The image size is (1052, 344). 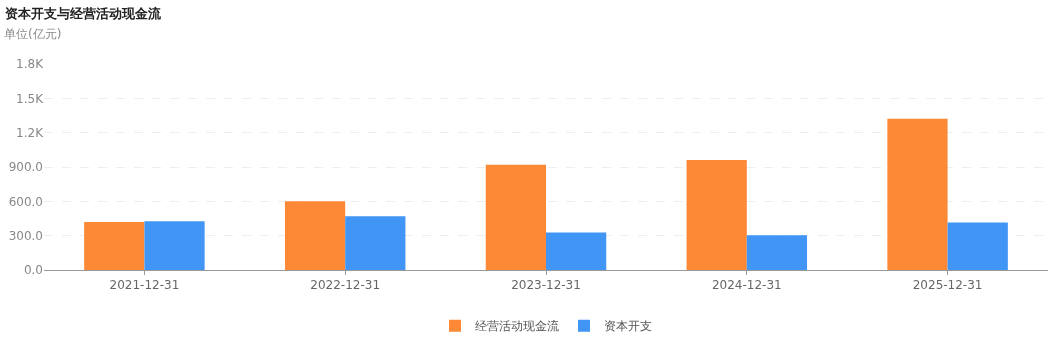 What do you see at coordinates (30, 98) in the screenshot?
I see `y-tick-label: 1.5K` at bounding box center [30, 98].